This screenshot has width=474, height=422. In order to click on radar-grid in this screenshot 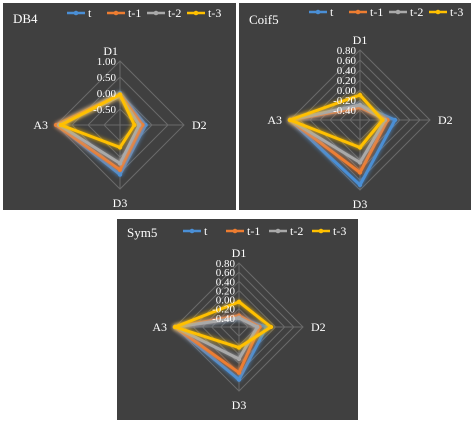, I will do `click(360, 120)`.